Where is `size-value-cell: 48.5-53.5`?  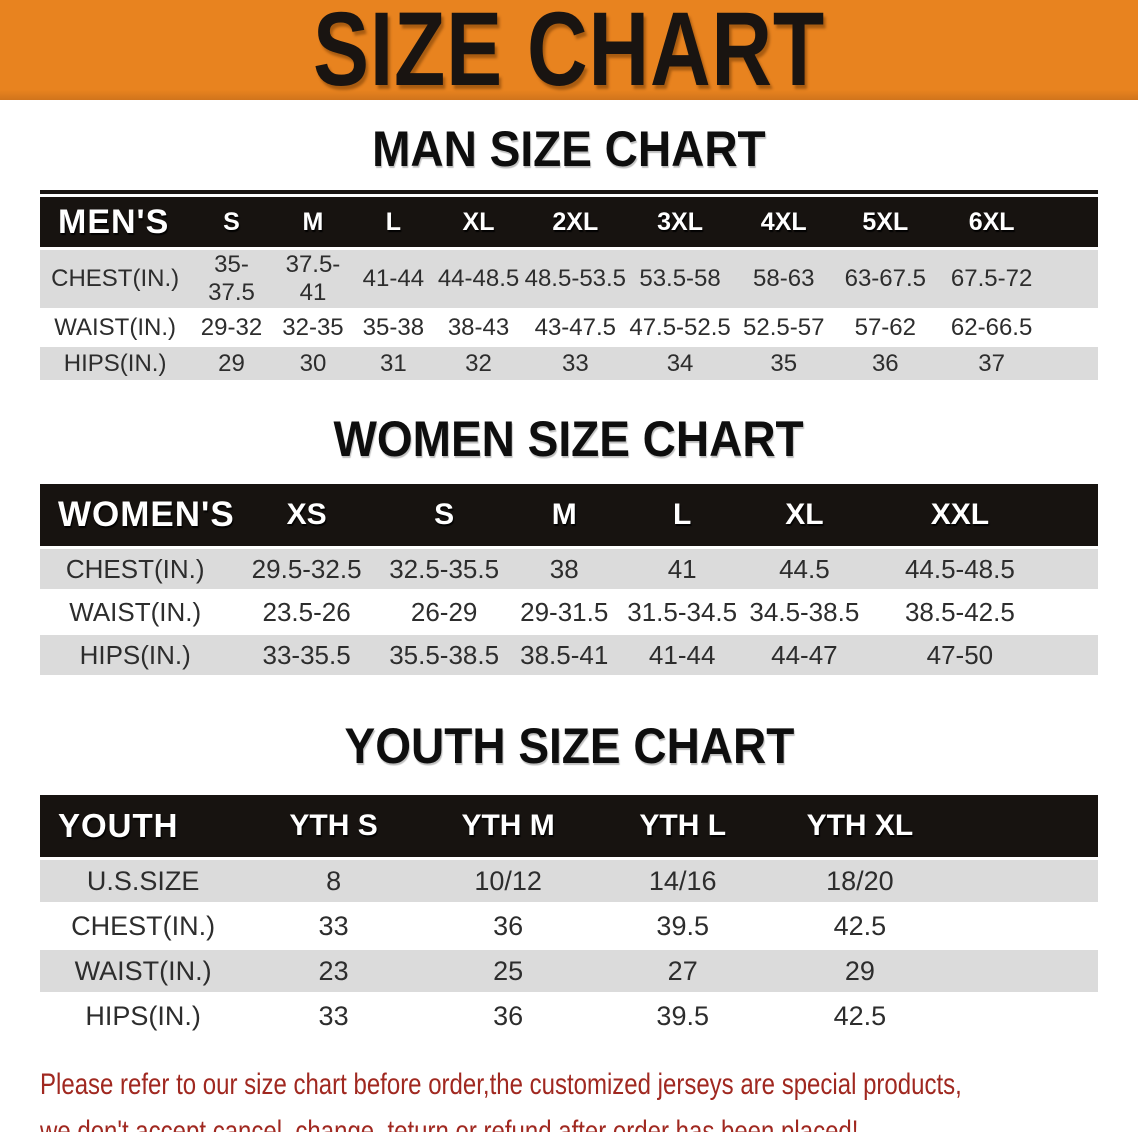
size-value-cell: 48.5-53.5 is located at coordinates (575, 277).